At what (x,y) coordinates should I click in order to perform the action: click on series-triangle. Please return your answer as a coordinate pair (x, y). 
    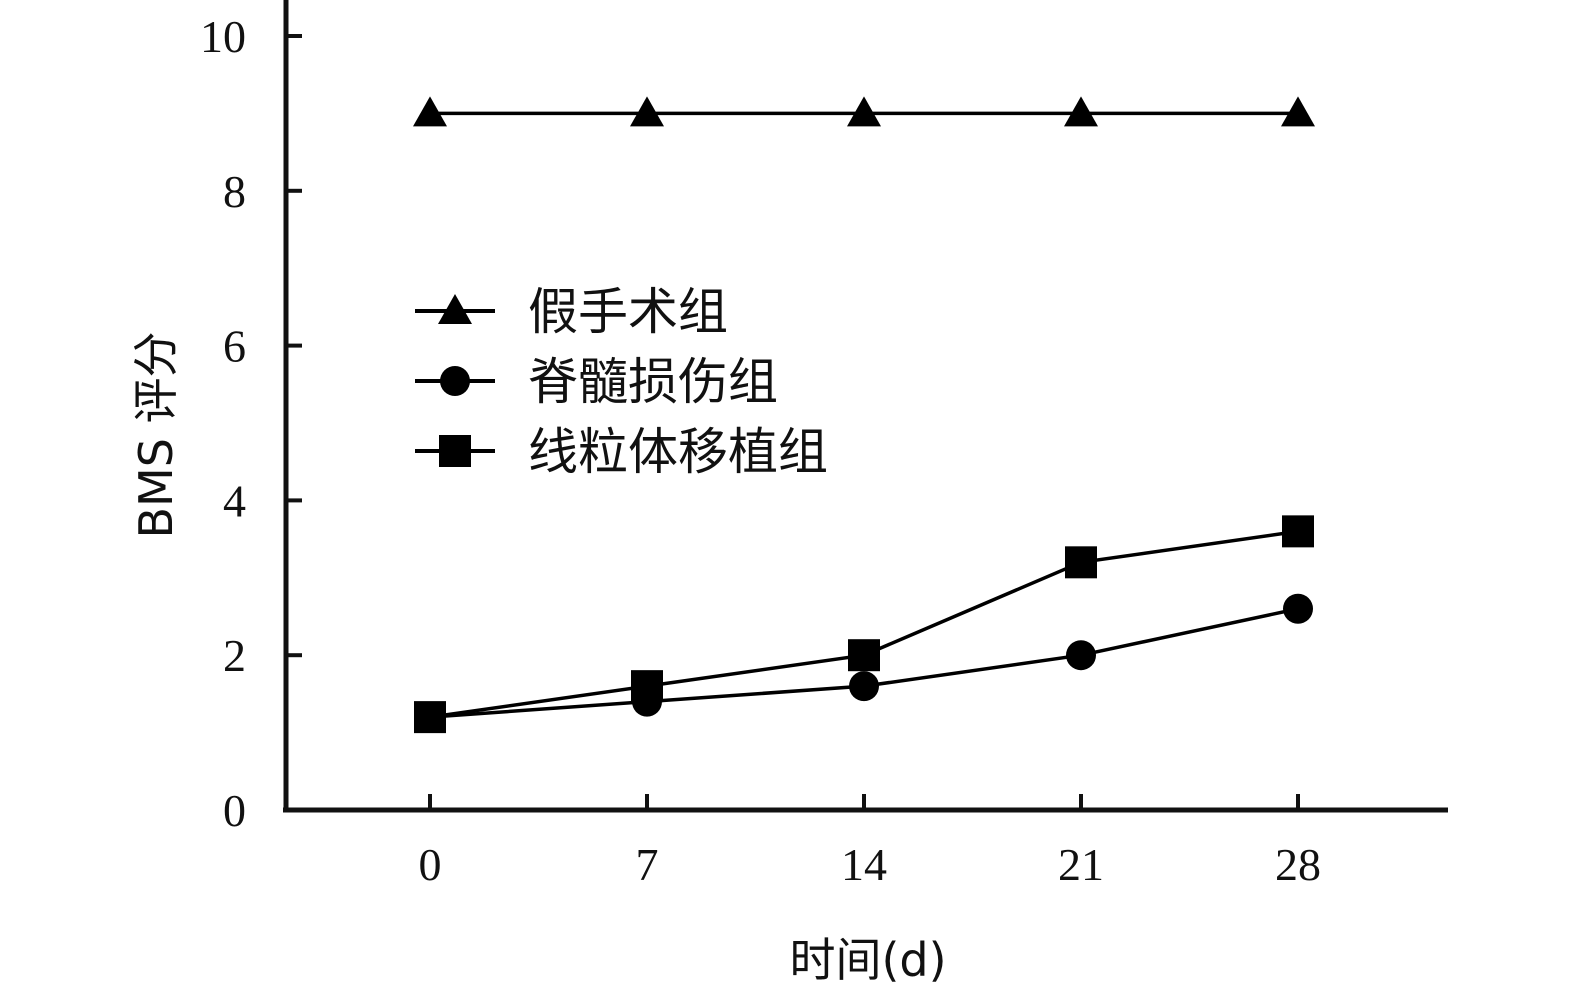
    Looking at the image, I should click on (864, 111).